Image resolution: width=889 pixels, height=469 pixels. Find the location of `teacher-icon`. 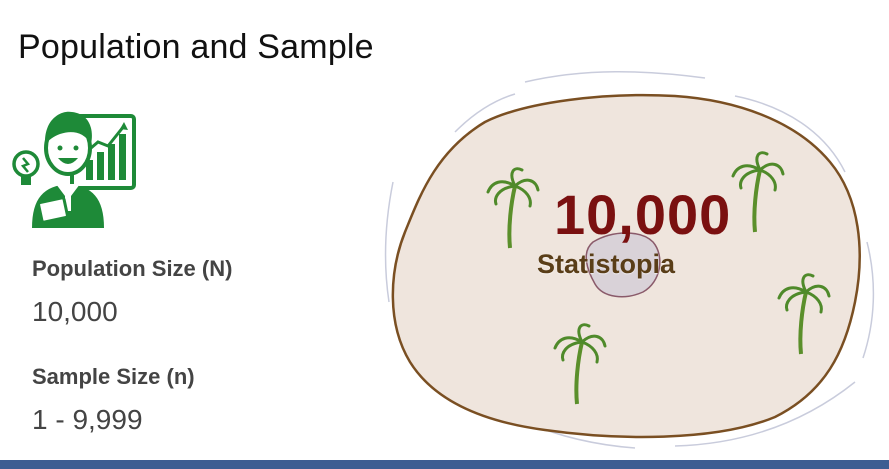

teacher-icon is located at coordinates (74, 169).